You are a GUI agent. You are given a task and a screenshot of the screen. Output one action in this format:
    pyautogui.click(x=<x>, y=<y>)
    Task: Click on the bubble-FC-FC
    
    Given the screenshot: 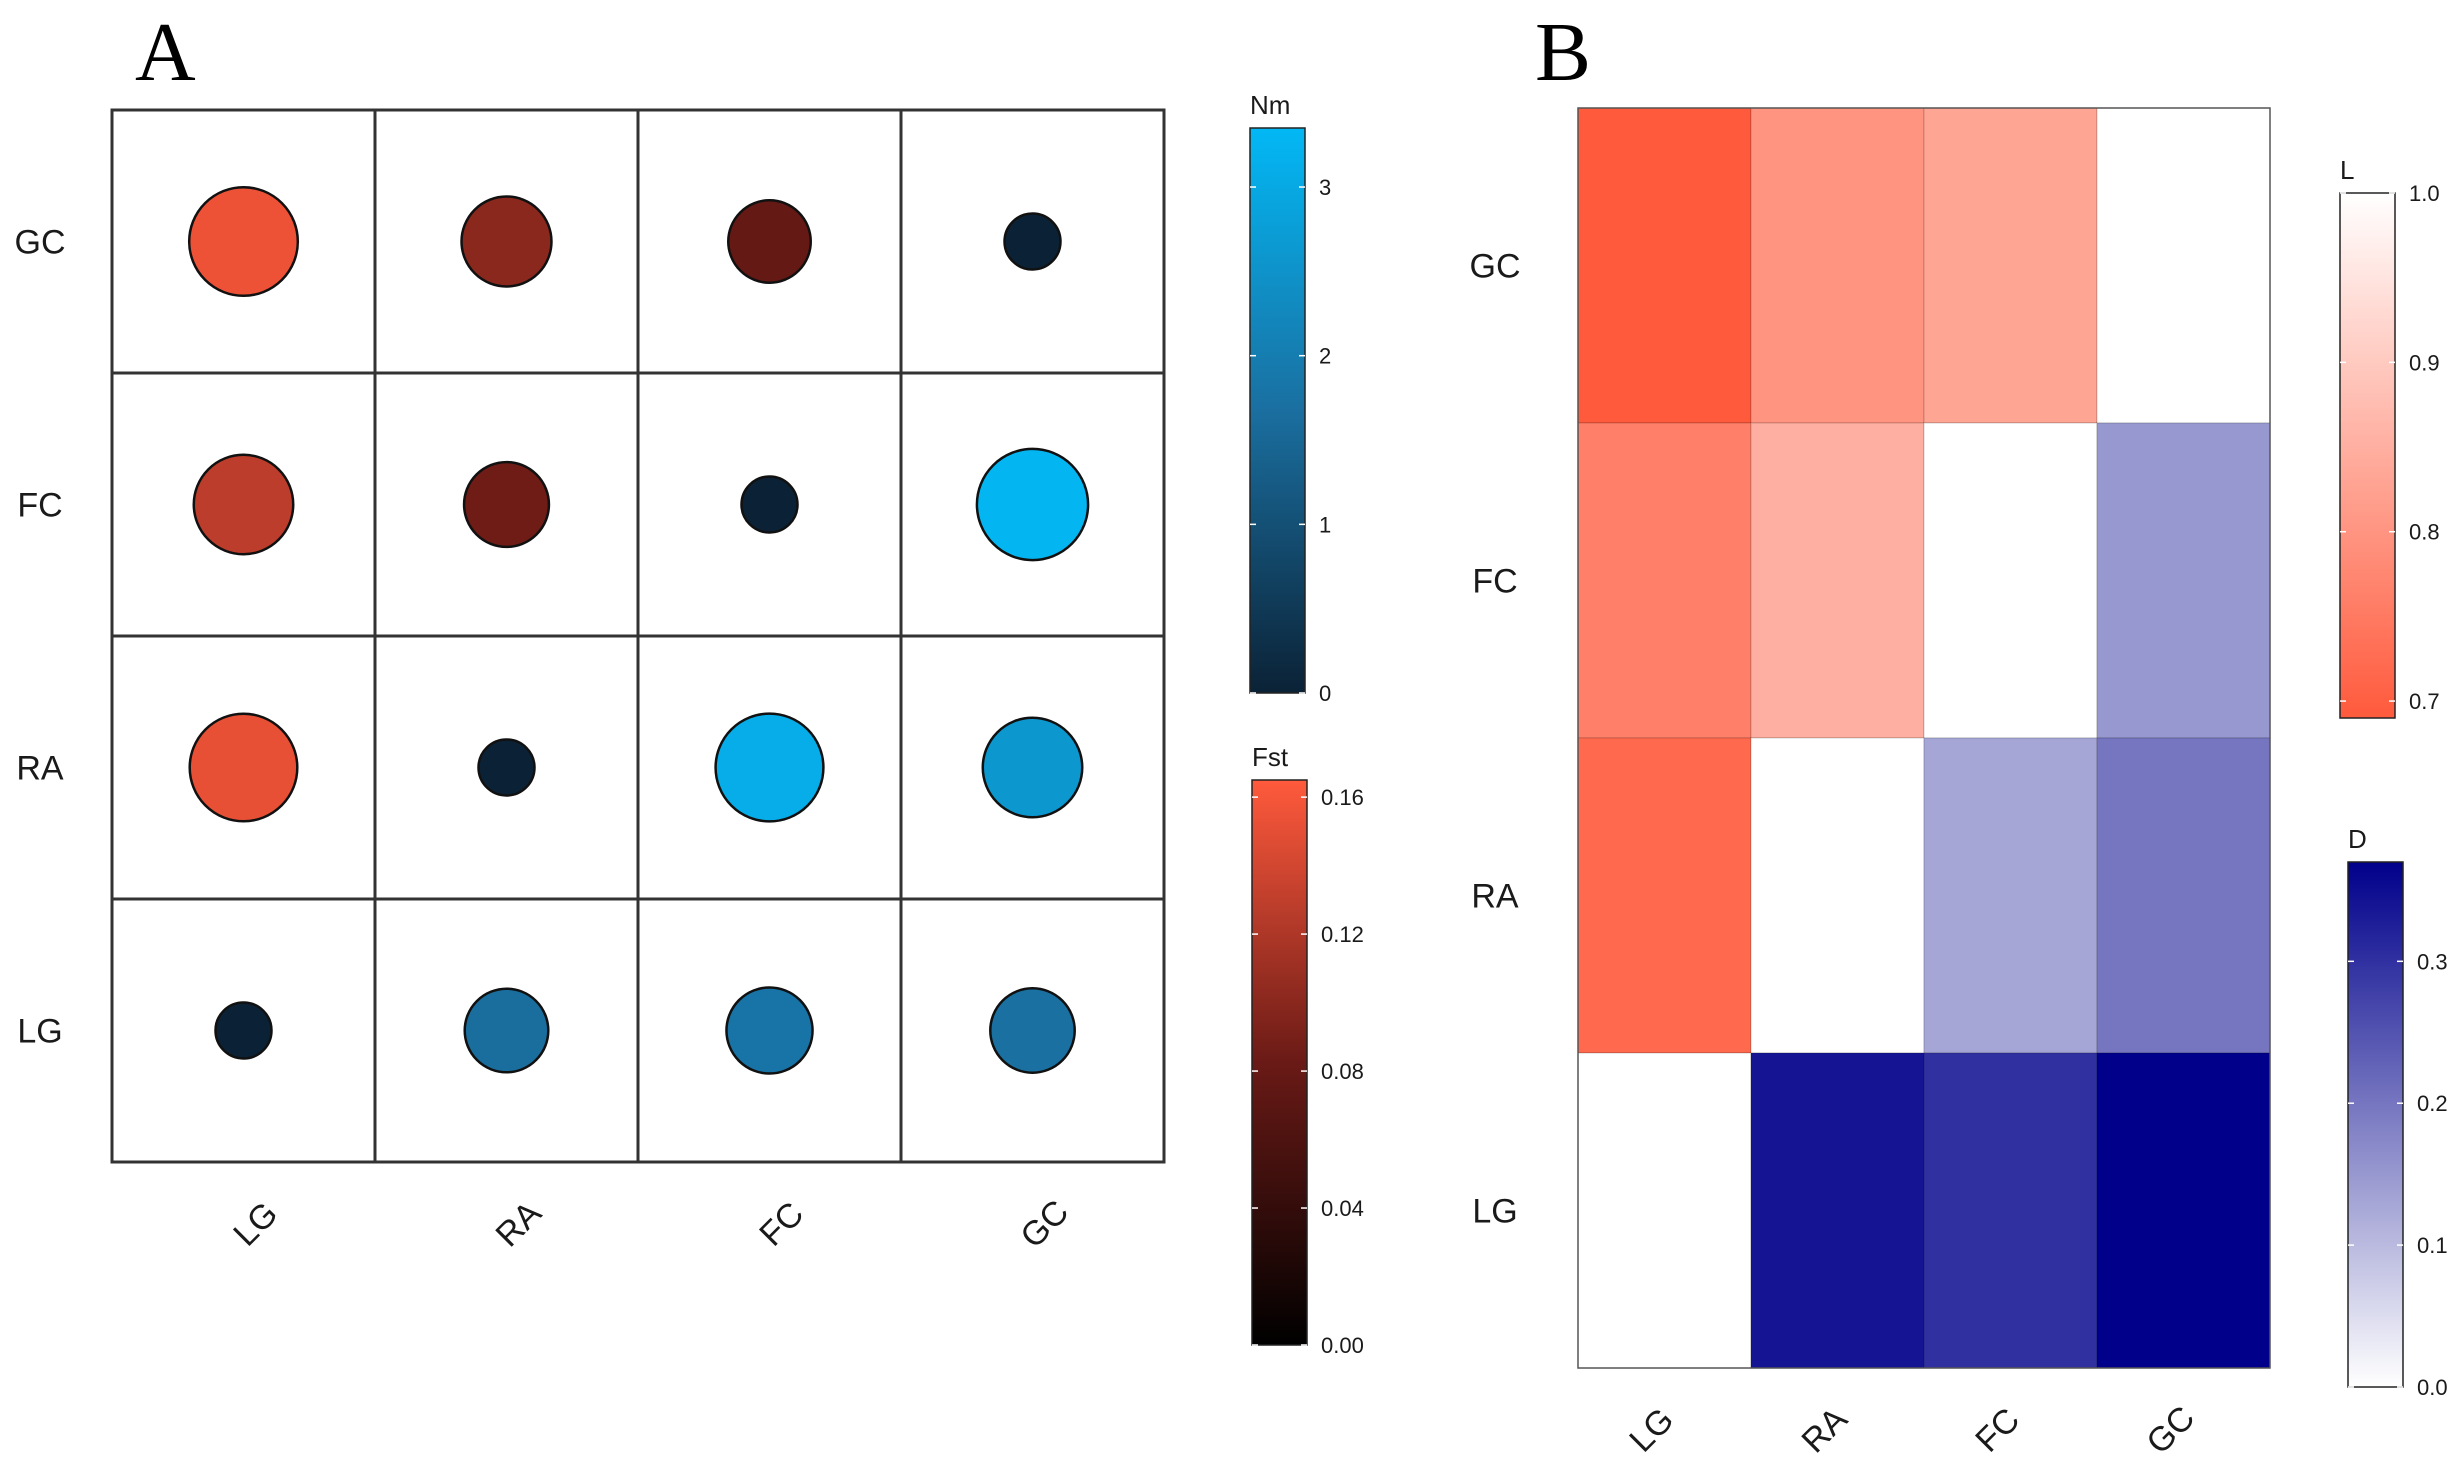 What is the action you would take?
    pyautogui.click(x=769, y=504)
    